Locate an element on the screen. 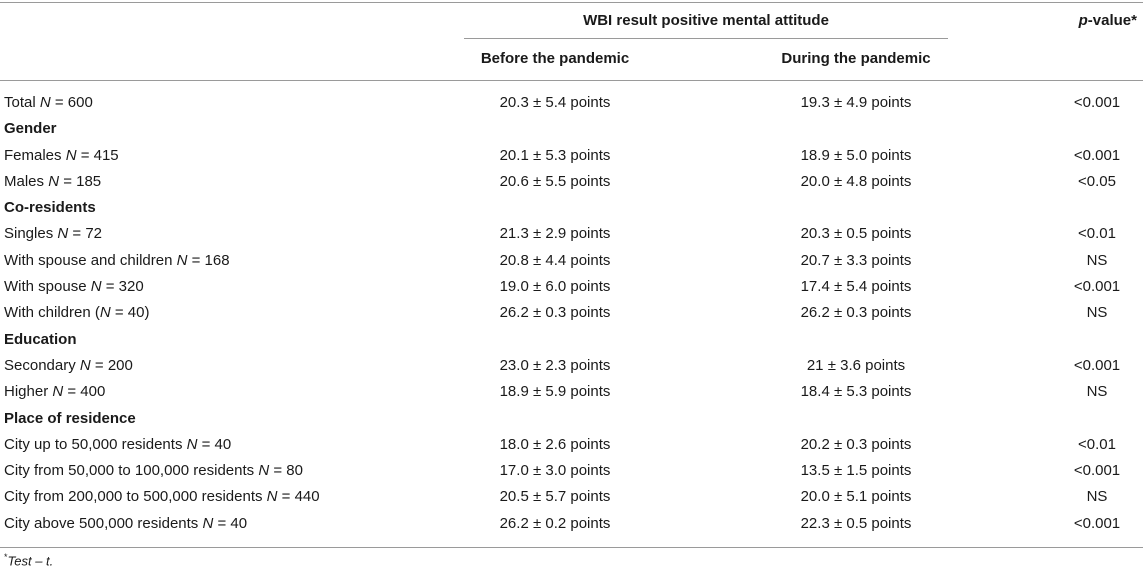 This screenshot has height=571, width=1143. before-value: 20.1 ± 5.3 points is located at coordinates (555, 155).